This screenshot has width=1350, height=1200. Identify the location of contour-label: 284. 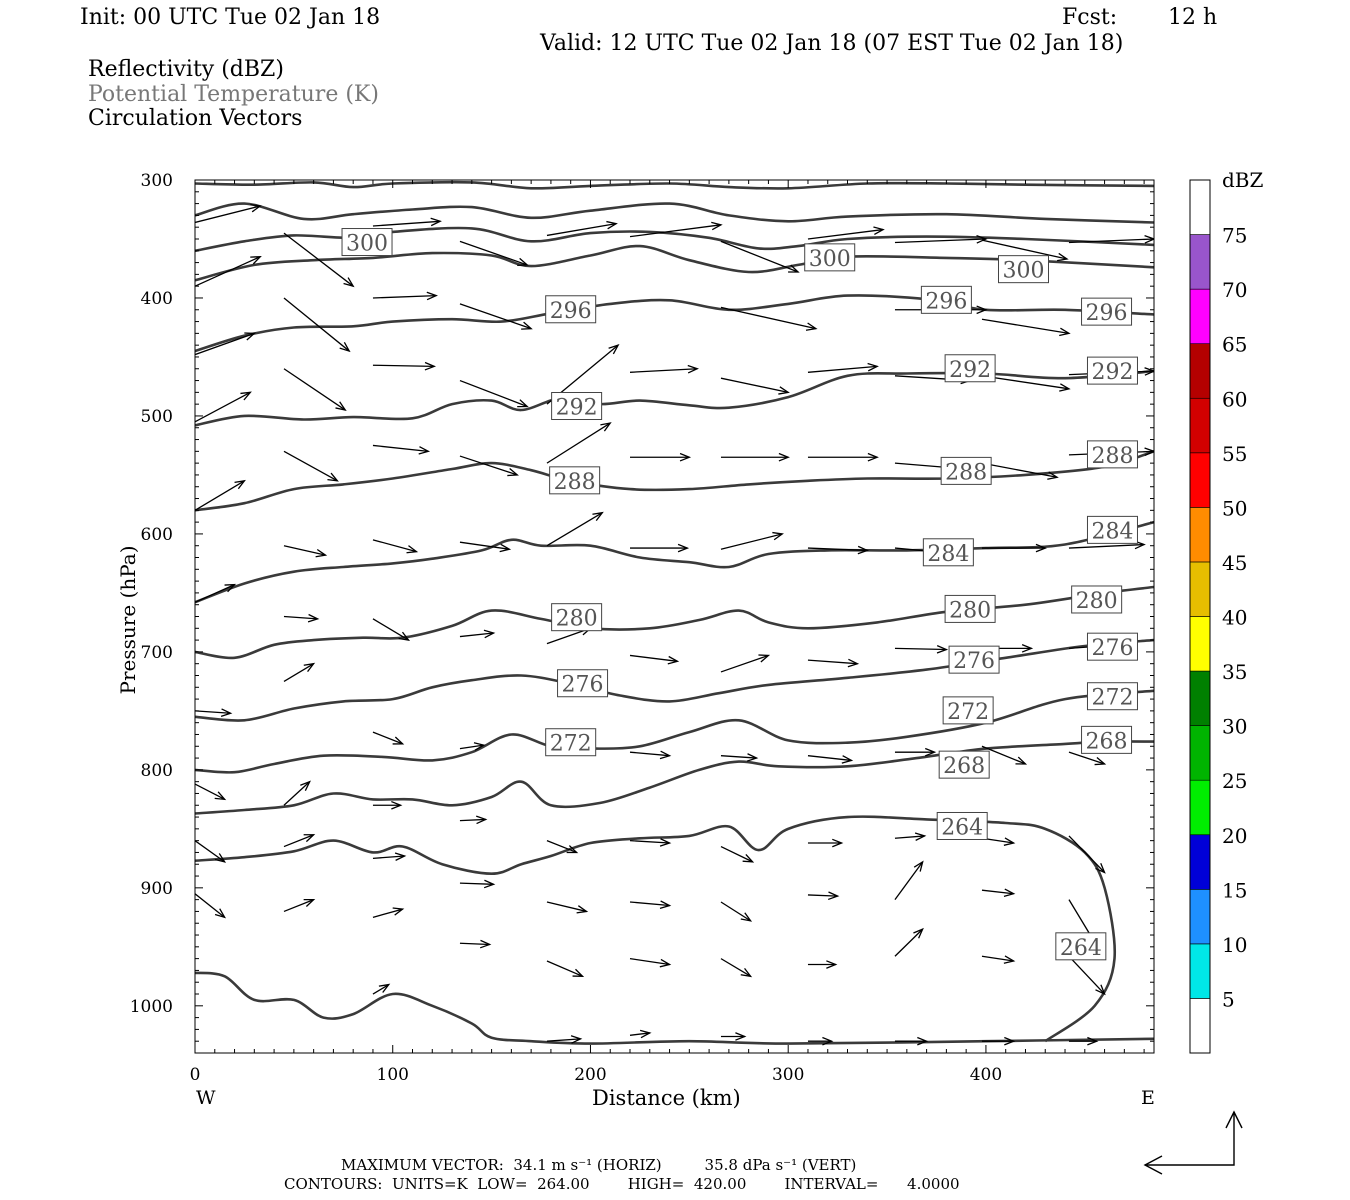
(948, 552).